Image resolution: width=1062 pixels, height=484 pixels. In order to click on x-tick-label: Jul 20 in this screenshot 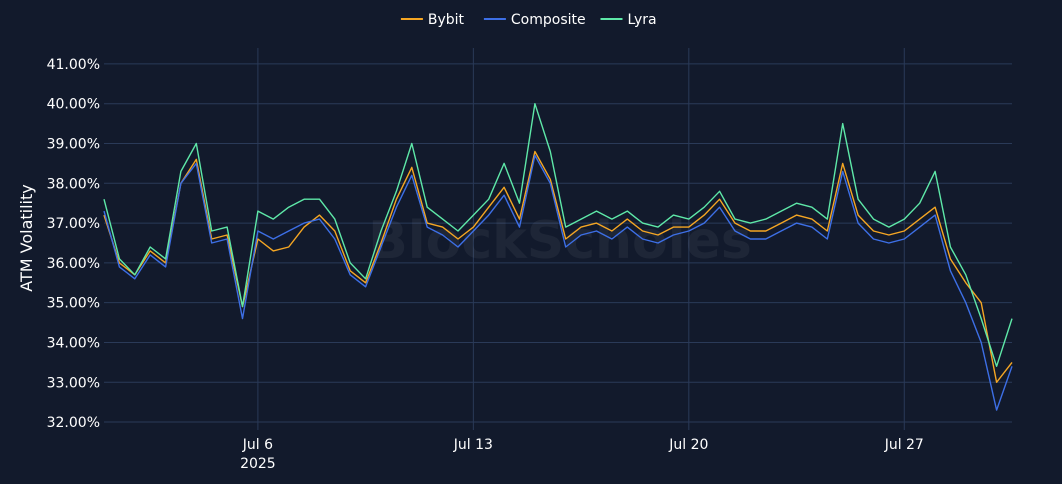, I will do `click(688, 445)`.